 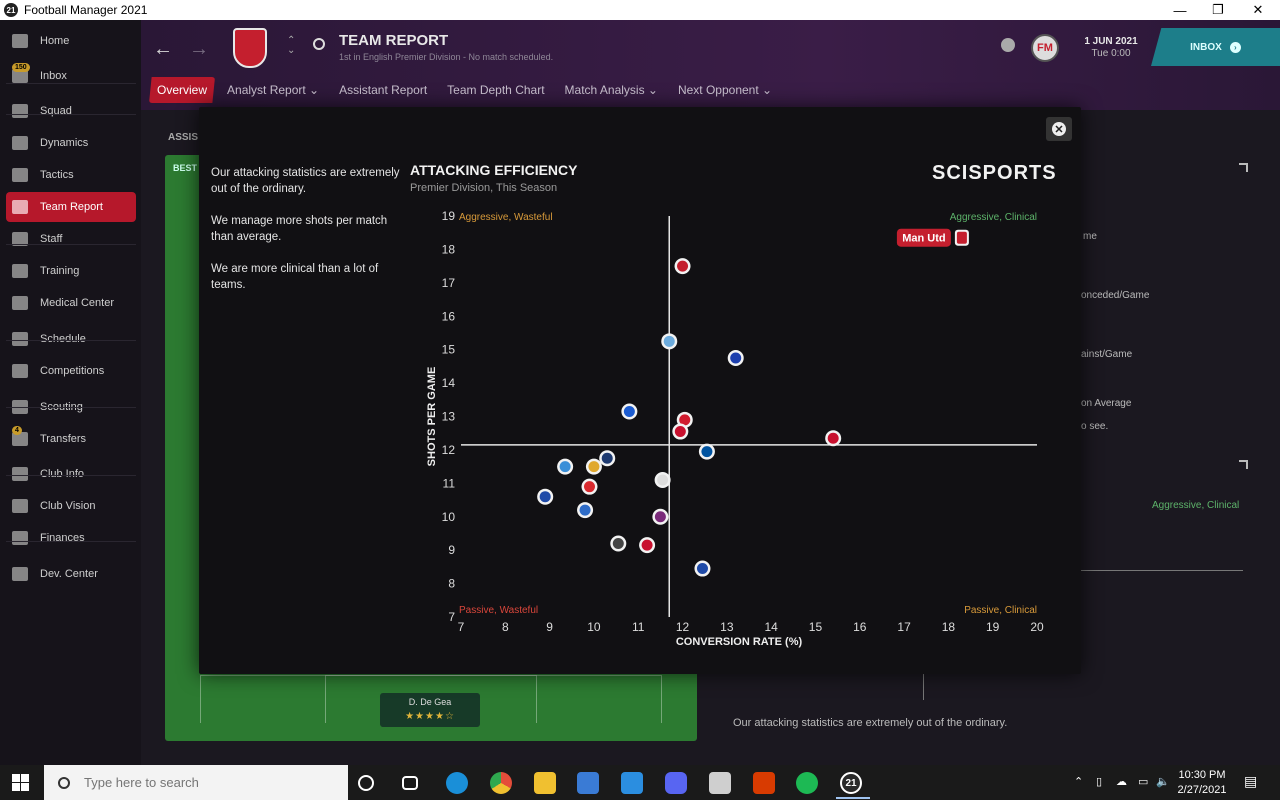 What do you see at coordinates (410, 783) in the screenshot?
I see `task-view-icon` at bounding box center [410, 783].